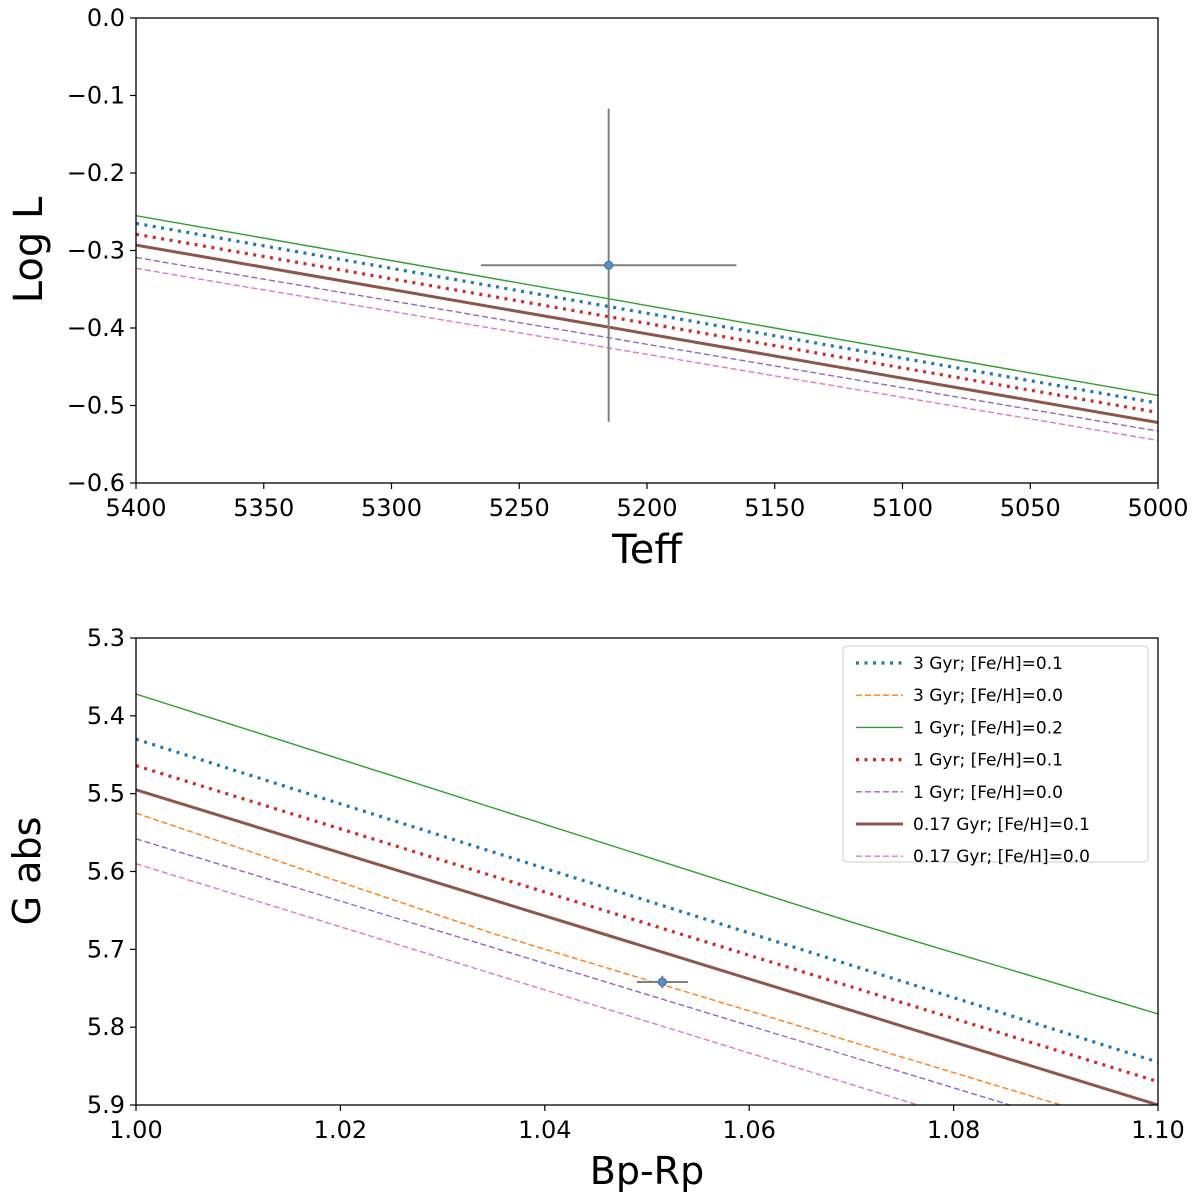 The image size is (1200, 1201). I want to click on bottom-data-point, so click(662, 982).